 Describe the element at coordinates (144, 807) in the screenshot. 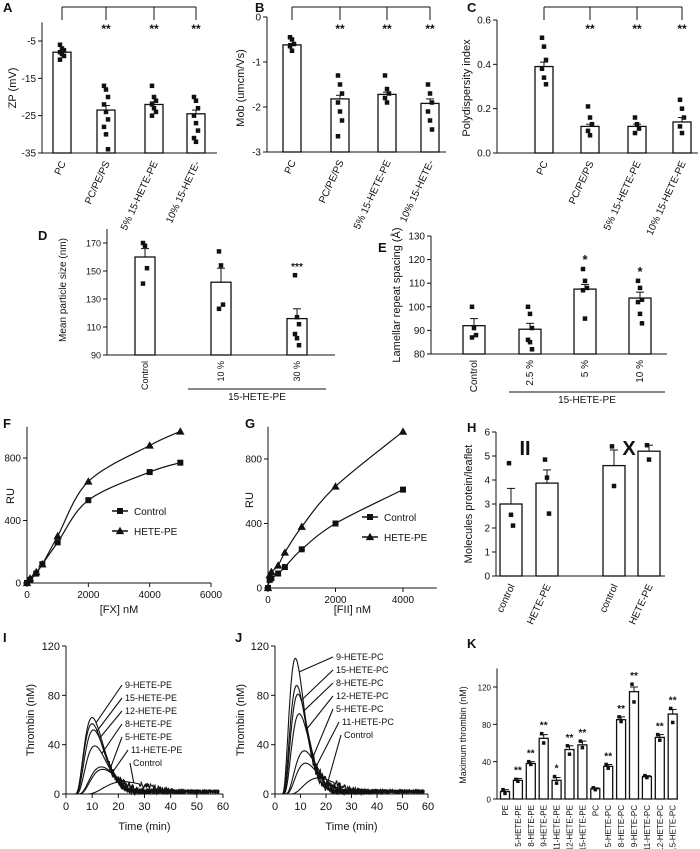

I see `x-tick-label: 30` at that location.